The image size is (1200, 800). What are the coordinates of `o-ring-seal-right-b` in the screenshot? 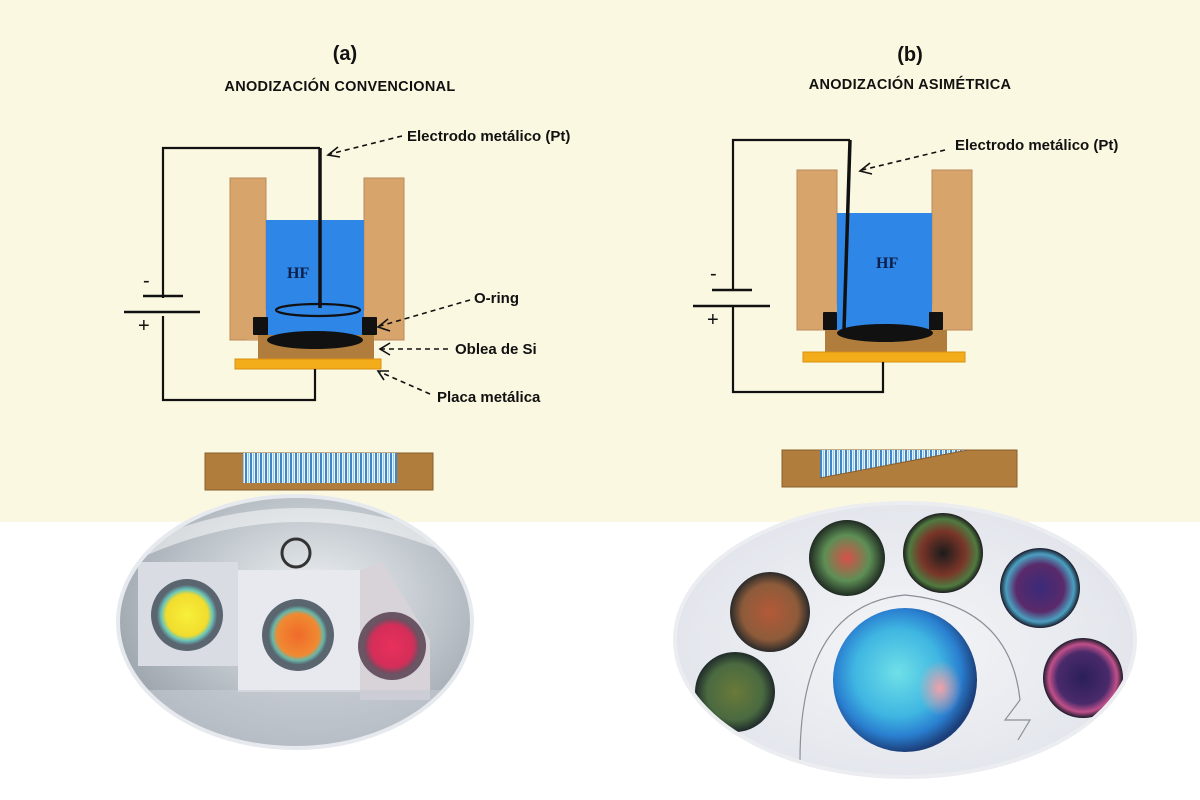 It's located at (936, 321).